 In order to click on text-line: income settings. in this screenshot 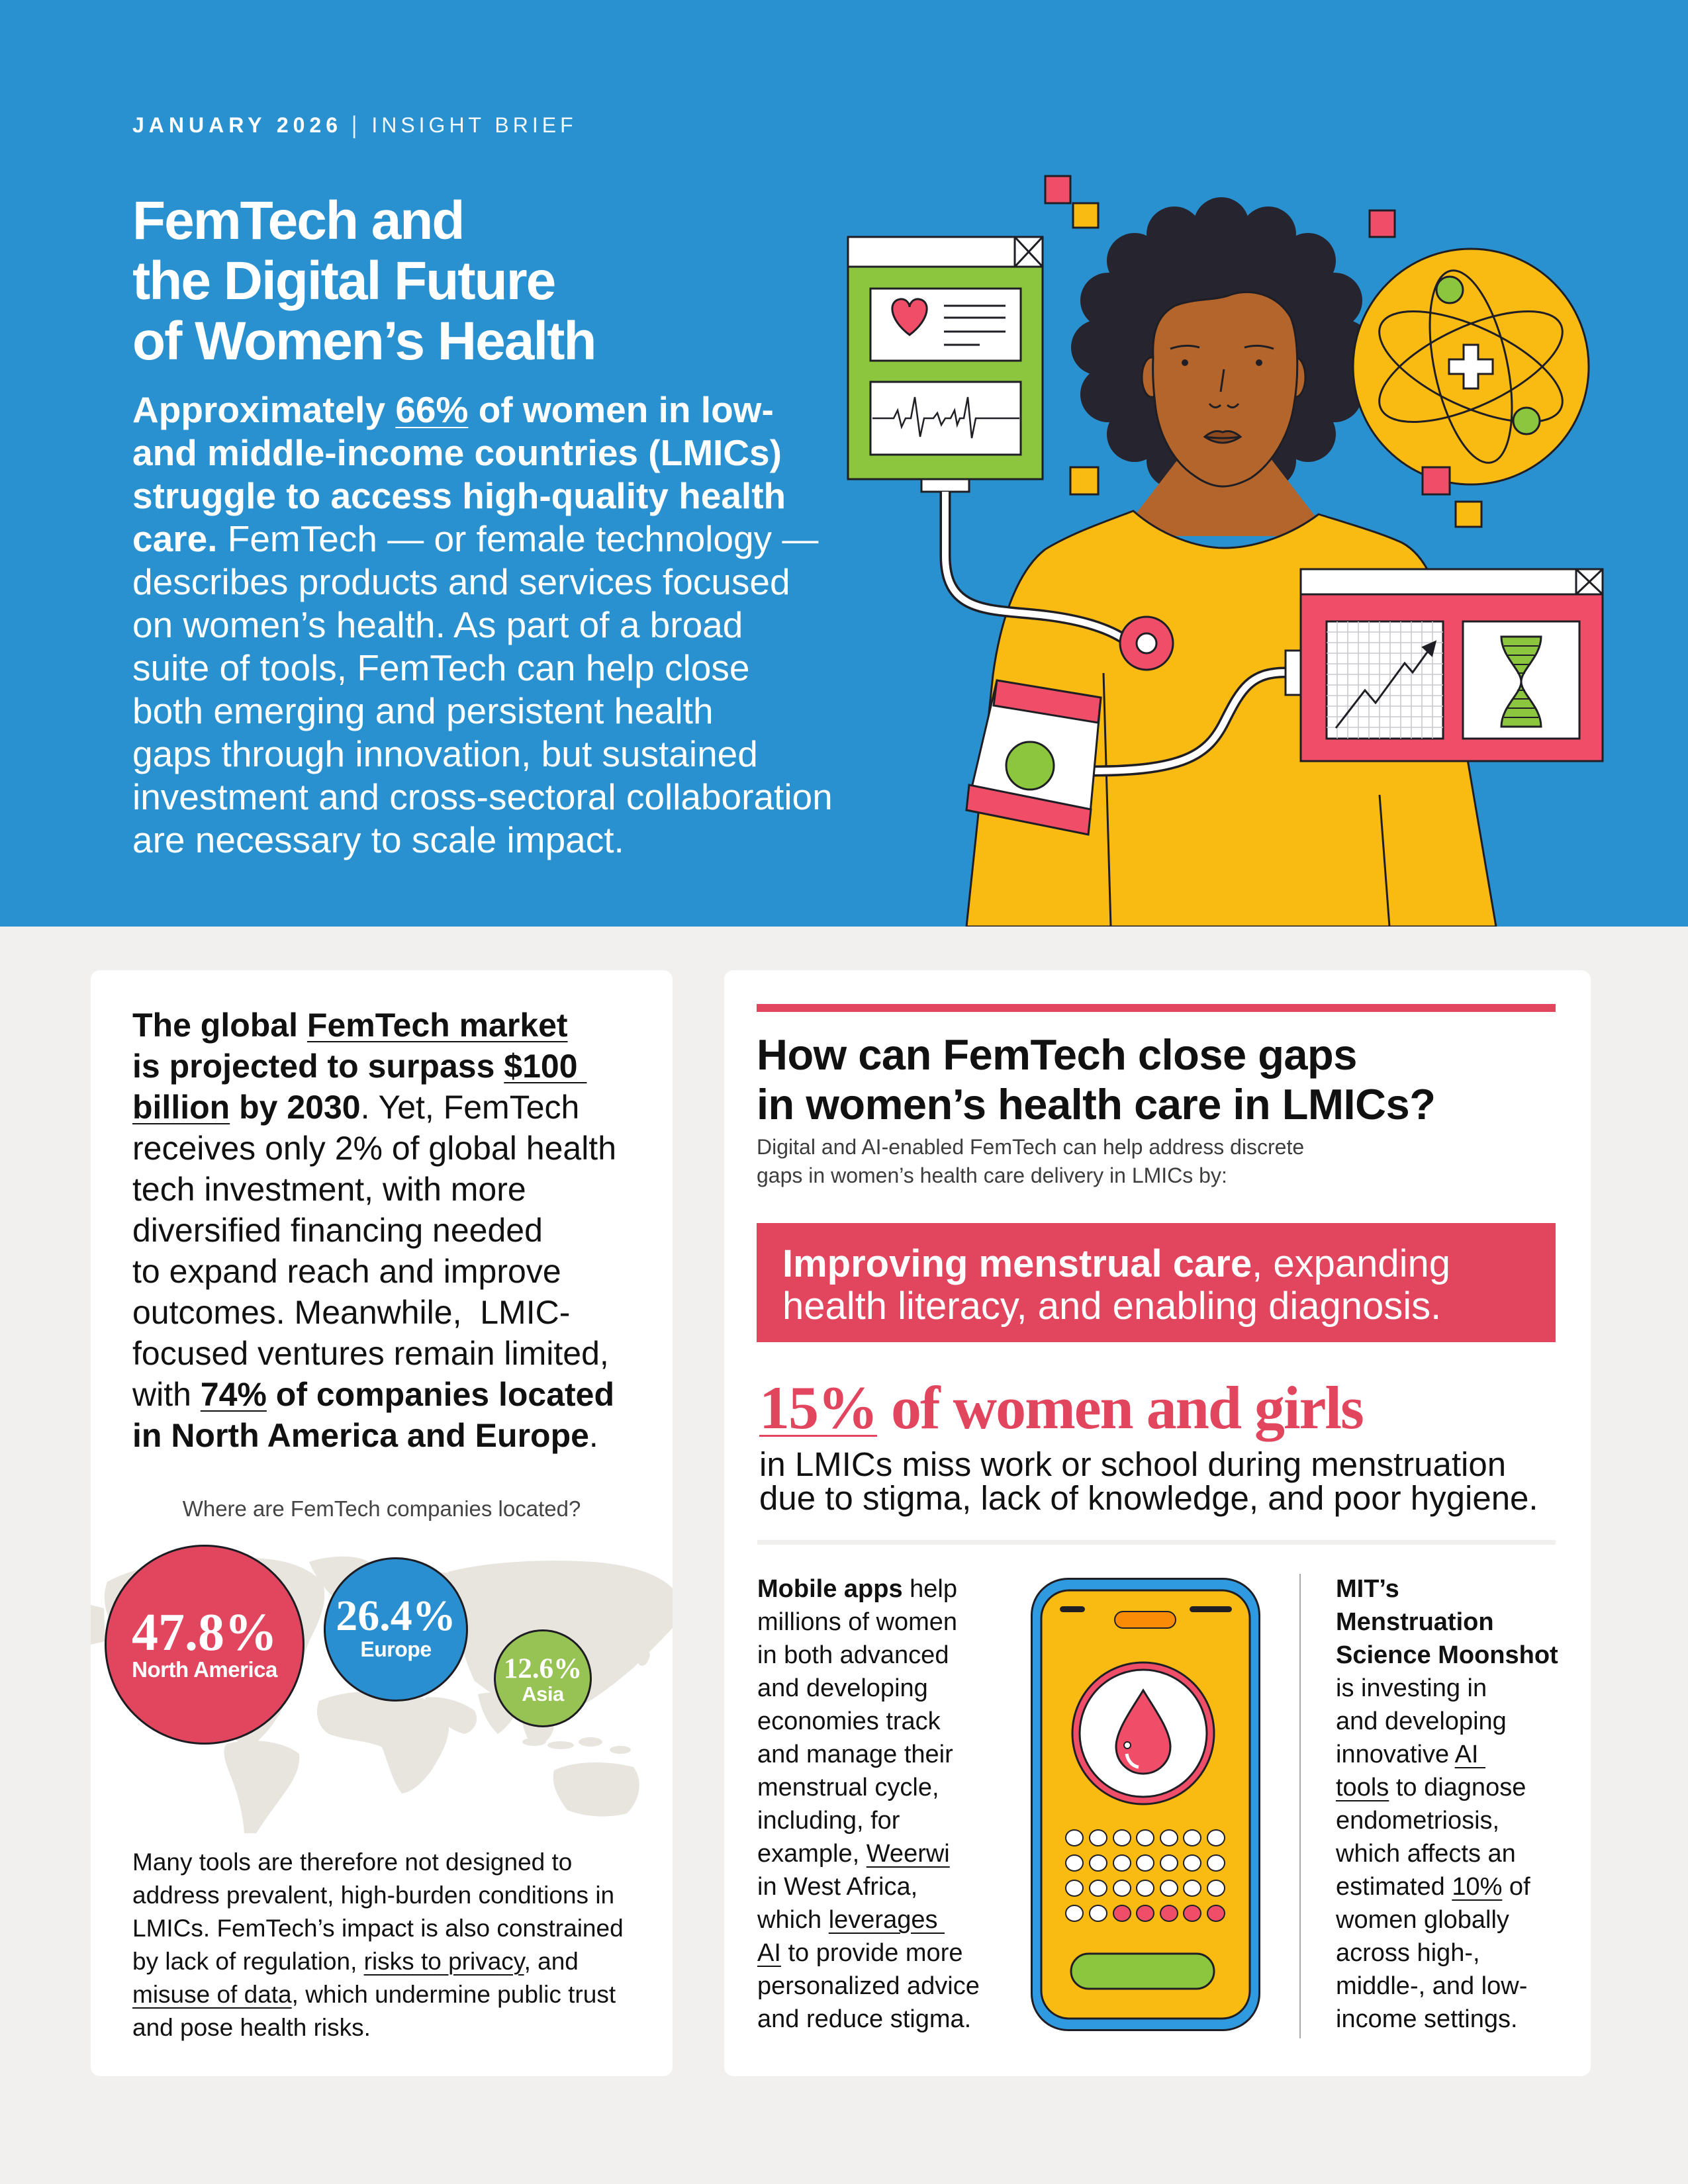, I will do `click(1447, 2019)`.